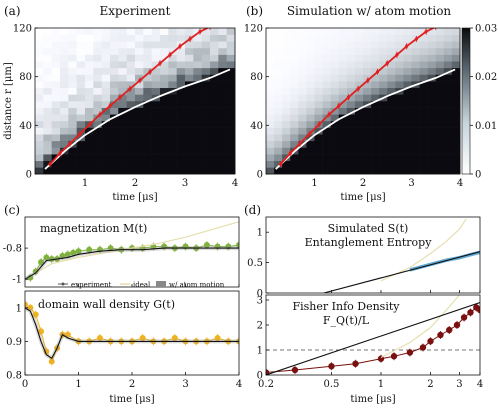 This screenshot has width=498, height=412. What do you see at coordinates (91, 285) in the screenshot?
I see `legend-experiment: experiment` at bounding box center [91, 285].